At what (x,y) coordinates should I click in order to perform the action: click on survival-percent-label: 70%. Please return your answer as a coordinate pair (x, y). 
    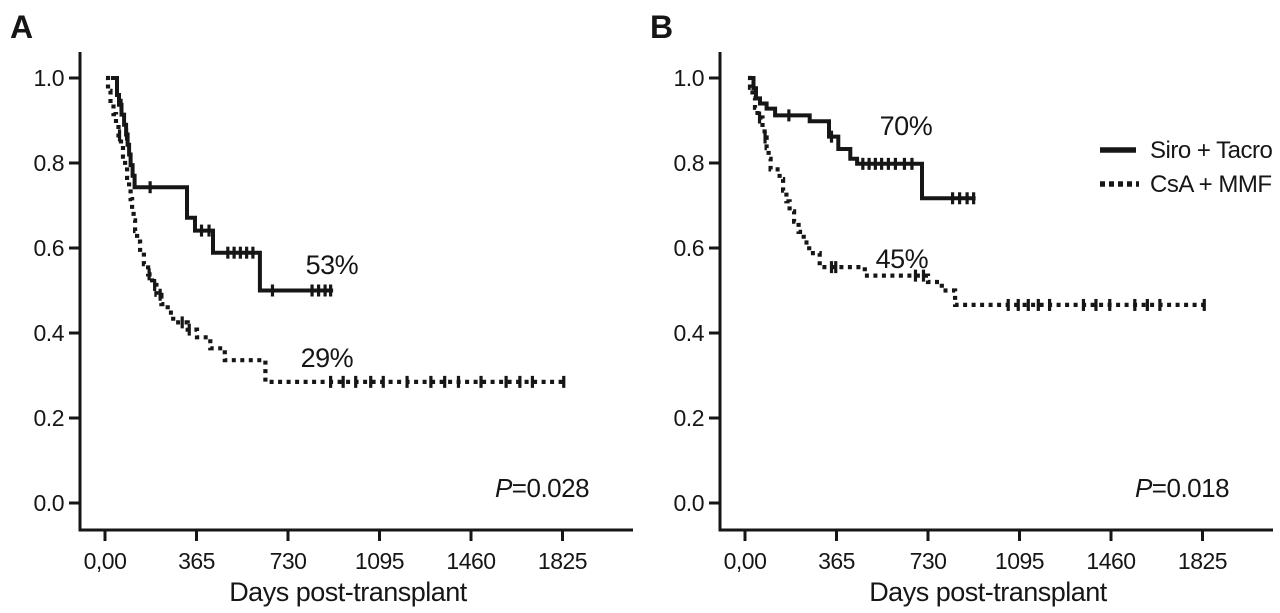
    Looking at the image, I should click on (906, 126).